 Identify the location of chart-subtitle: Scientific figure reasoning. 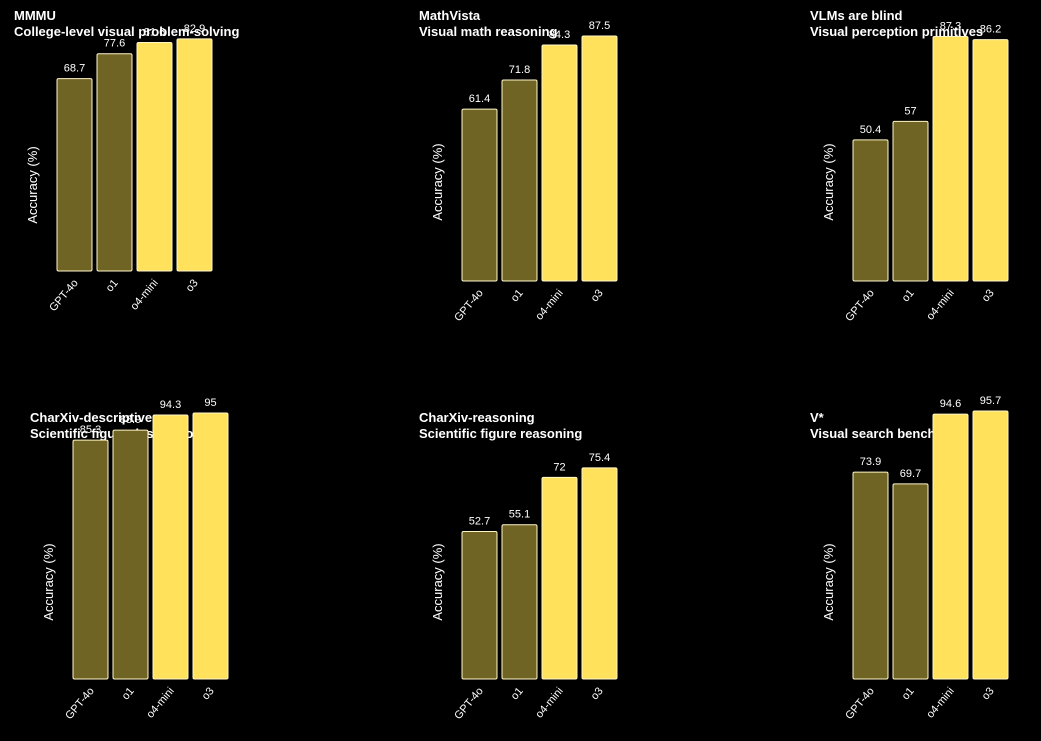
(500, 433).